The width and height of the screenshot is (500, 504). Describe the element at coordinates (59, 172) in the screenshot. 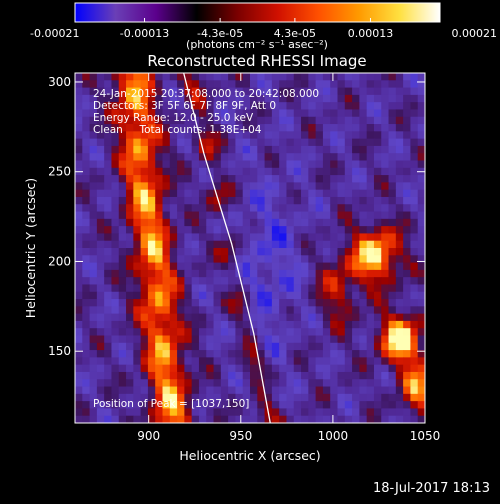

I see `y-tick-label: 250` at that location.